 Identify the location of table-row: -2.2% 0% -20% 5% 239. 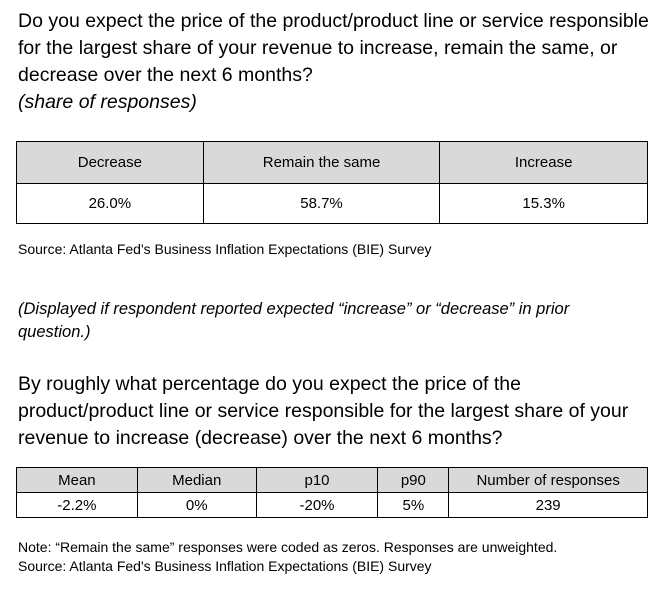
(332, 505).